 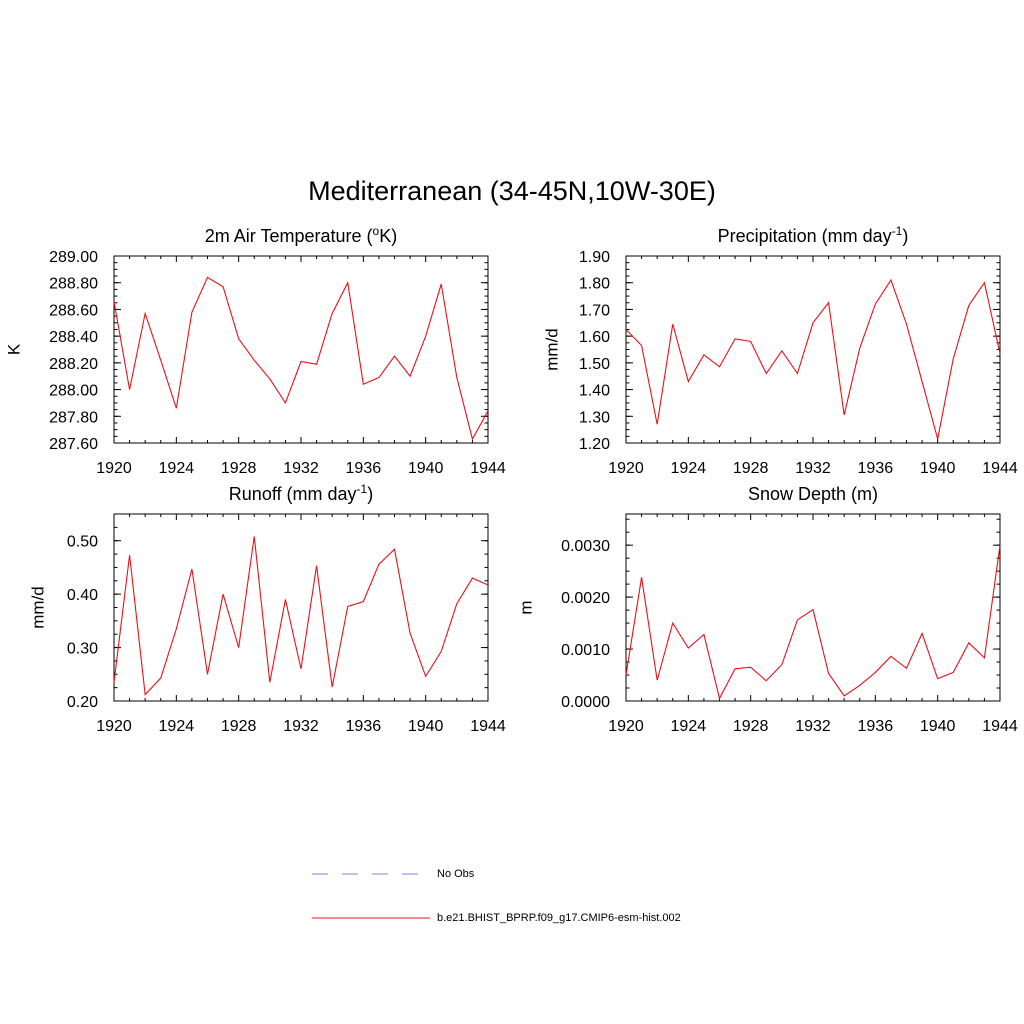 What do you see at coordinates (301, 468) in the screenshot?
I see `x-tick-label-air-temperature: 1932` at bounding box center [301, 468].